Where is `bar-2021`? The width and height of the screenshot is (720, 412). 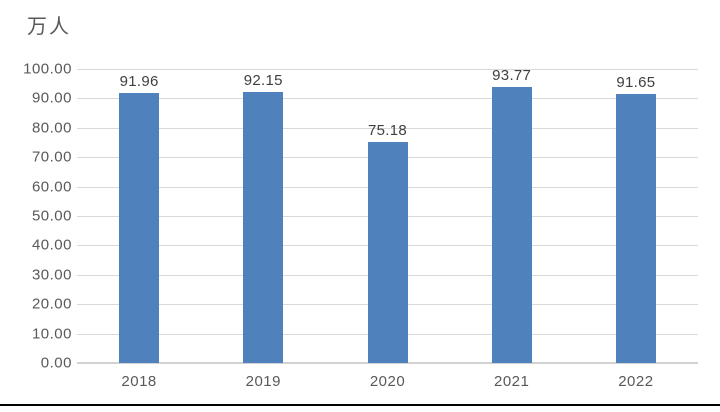 bar-2021 is located at coordinates (511, 225).